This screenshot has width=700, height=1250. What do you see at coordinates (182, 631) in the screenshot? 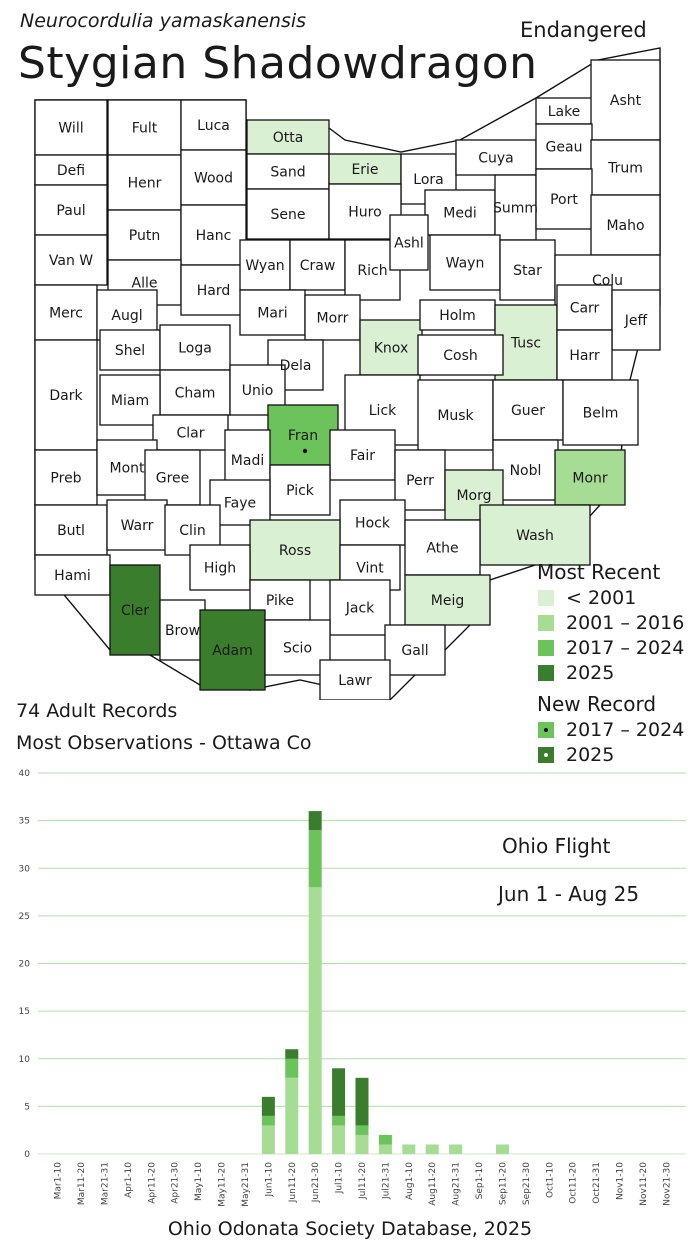
I see `county-label-brow: Brow` at bounding box center [182, 631].